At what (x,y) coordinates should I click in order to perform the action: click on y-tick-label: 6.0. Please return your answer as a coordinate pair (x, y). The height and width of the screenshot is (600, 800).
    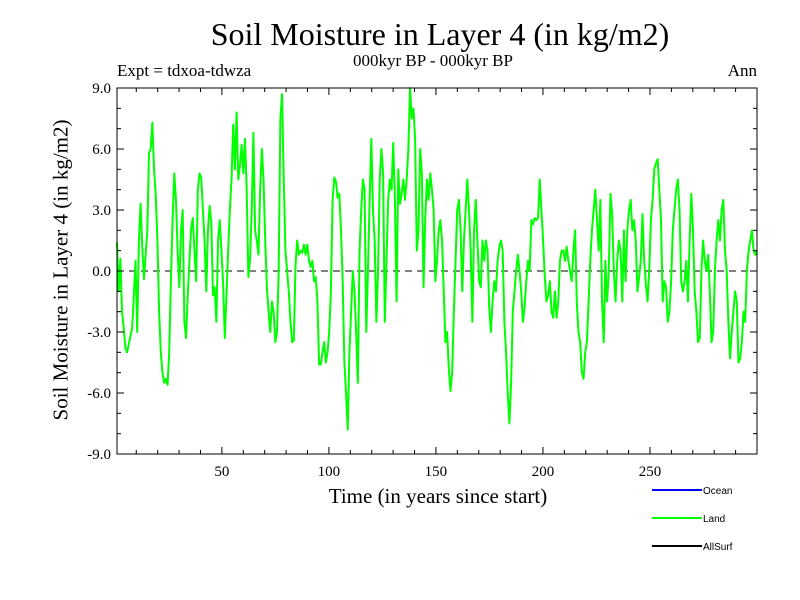
    Looking at the image, I should click on (101, 150).